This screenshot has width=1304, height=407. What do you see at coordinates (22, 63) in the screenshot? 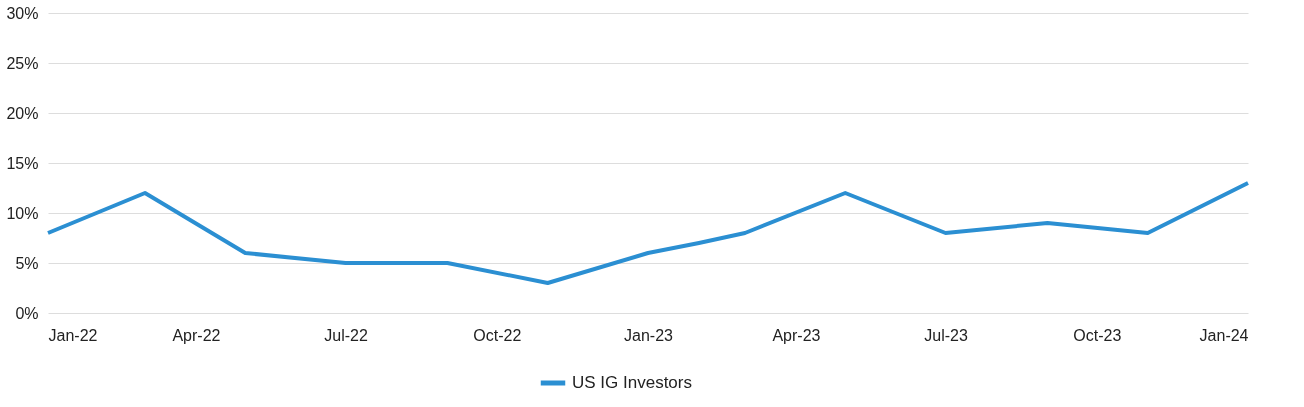
I see `y-tick-label: 25%` at bounding box center [22, 63].